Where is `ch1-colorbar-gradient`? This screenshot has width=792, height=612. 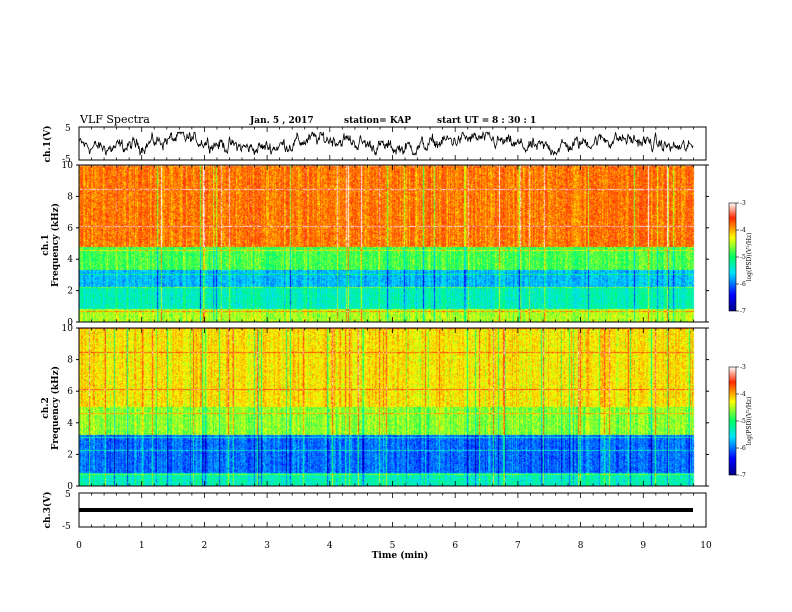
ch1-colorbar-gradient is located at coordinates (732, 257).